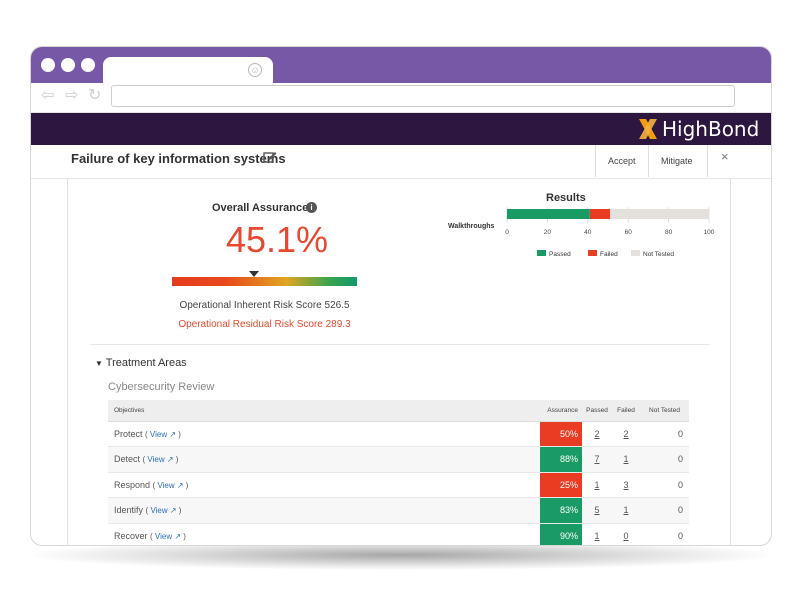  What do you see at coordinates (178, 158) in the screenshot?
I see `panel-title: Failure of key information systems` at bounding box center [178, 158].